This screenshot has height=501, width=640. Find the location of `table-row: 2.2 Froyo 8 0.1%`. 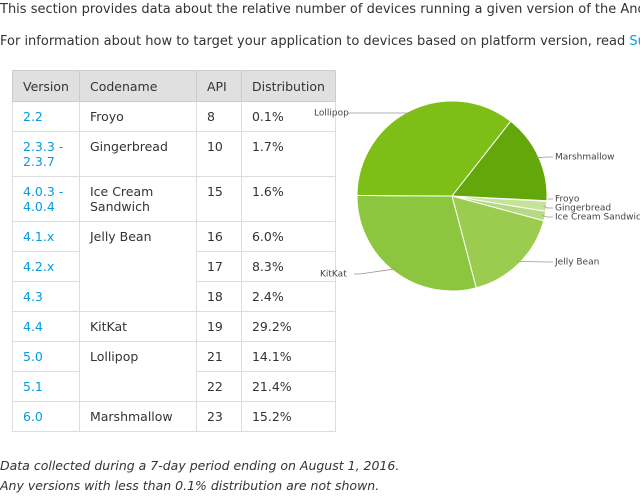

table-row: 2.2 Froyo 8 0.1% is located at coordinates (174, 116).